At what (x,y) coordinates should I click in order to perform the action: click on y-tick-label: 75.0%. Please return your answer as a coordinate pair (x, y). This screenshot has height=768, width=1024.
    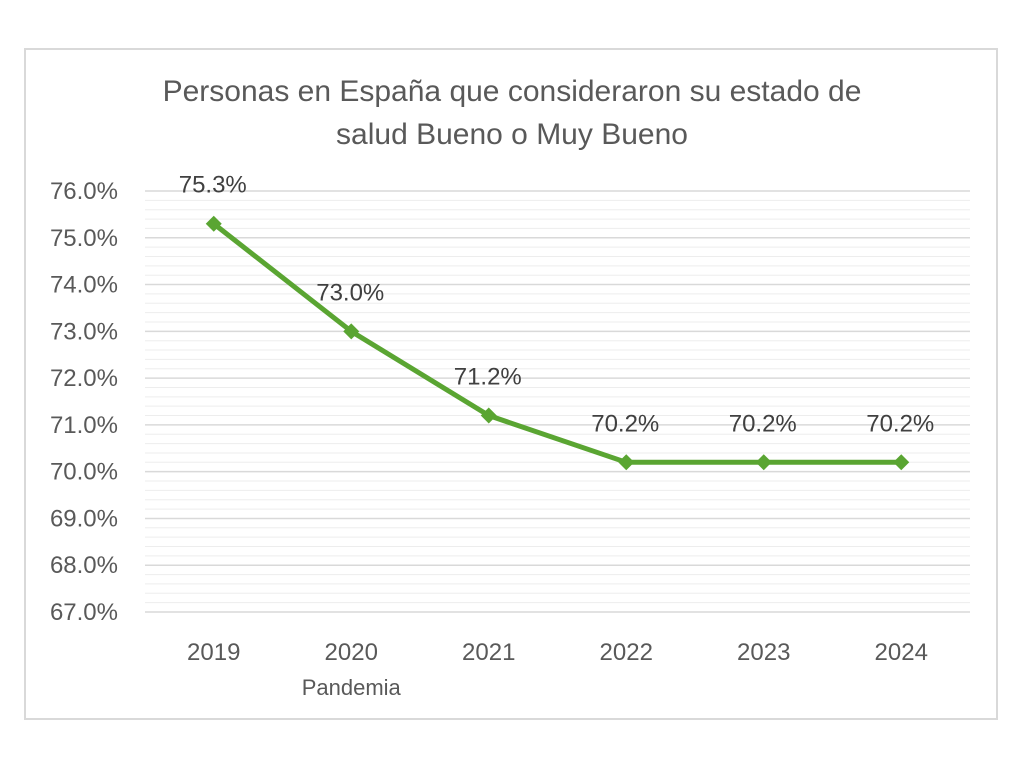
    Looking at the image, I should click on (84, 238).